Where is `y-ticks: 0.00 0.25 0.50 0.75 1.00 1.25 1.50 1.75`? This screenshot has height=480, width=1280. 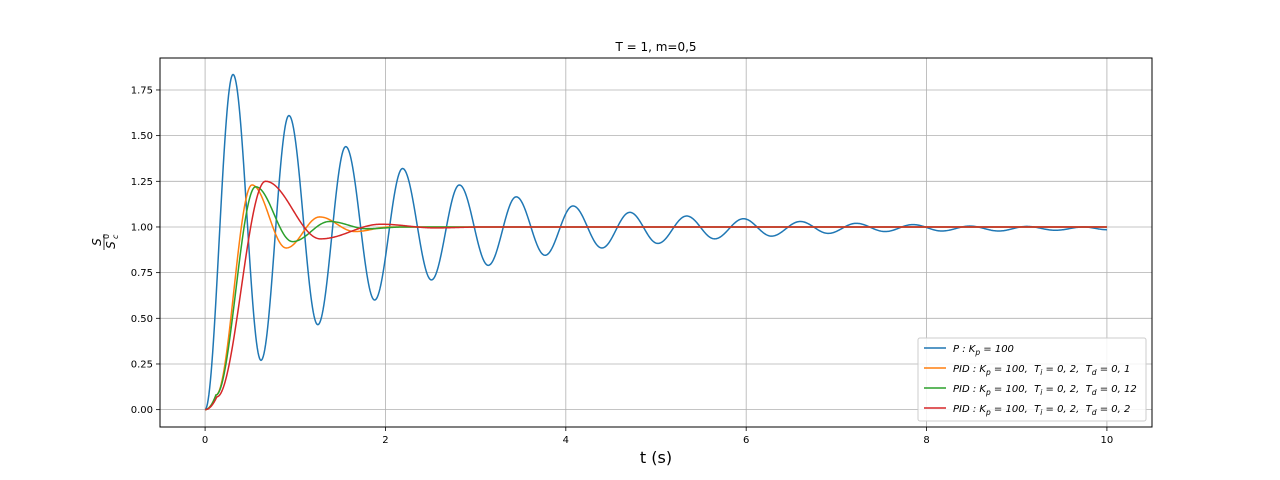
y-ticks: 0.00 0.25 0.50 0.75 1.00 1.25 1.50 1.75 is located at coordinates (145, 250).